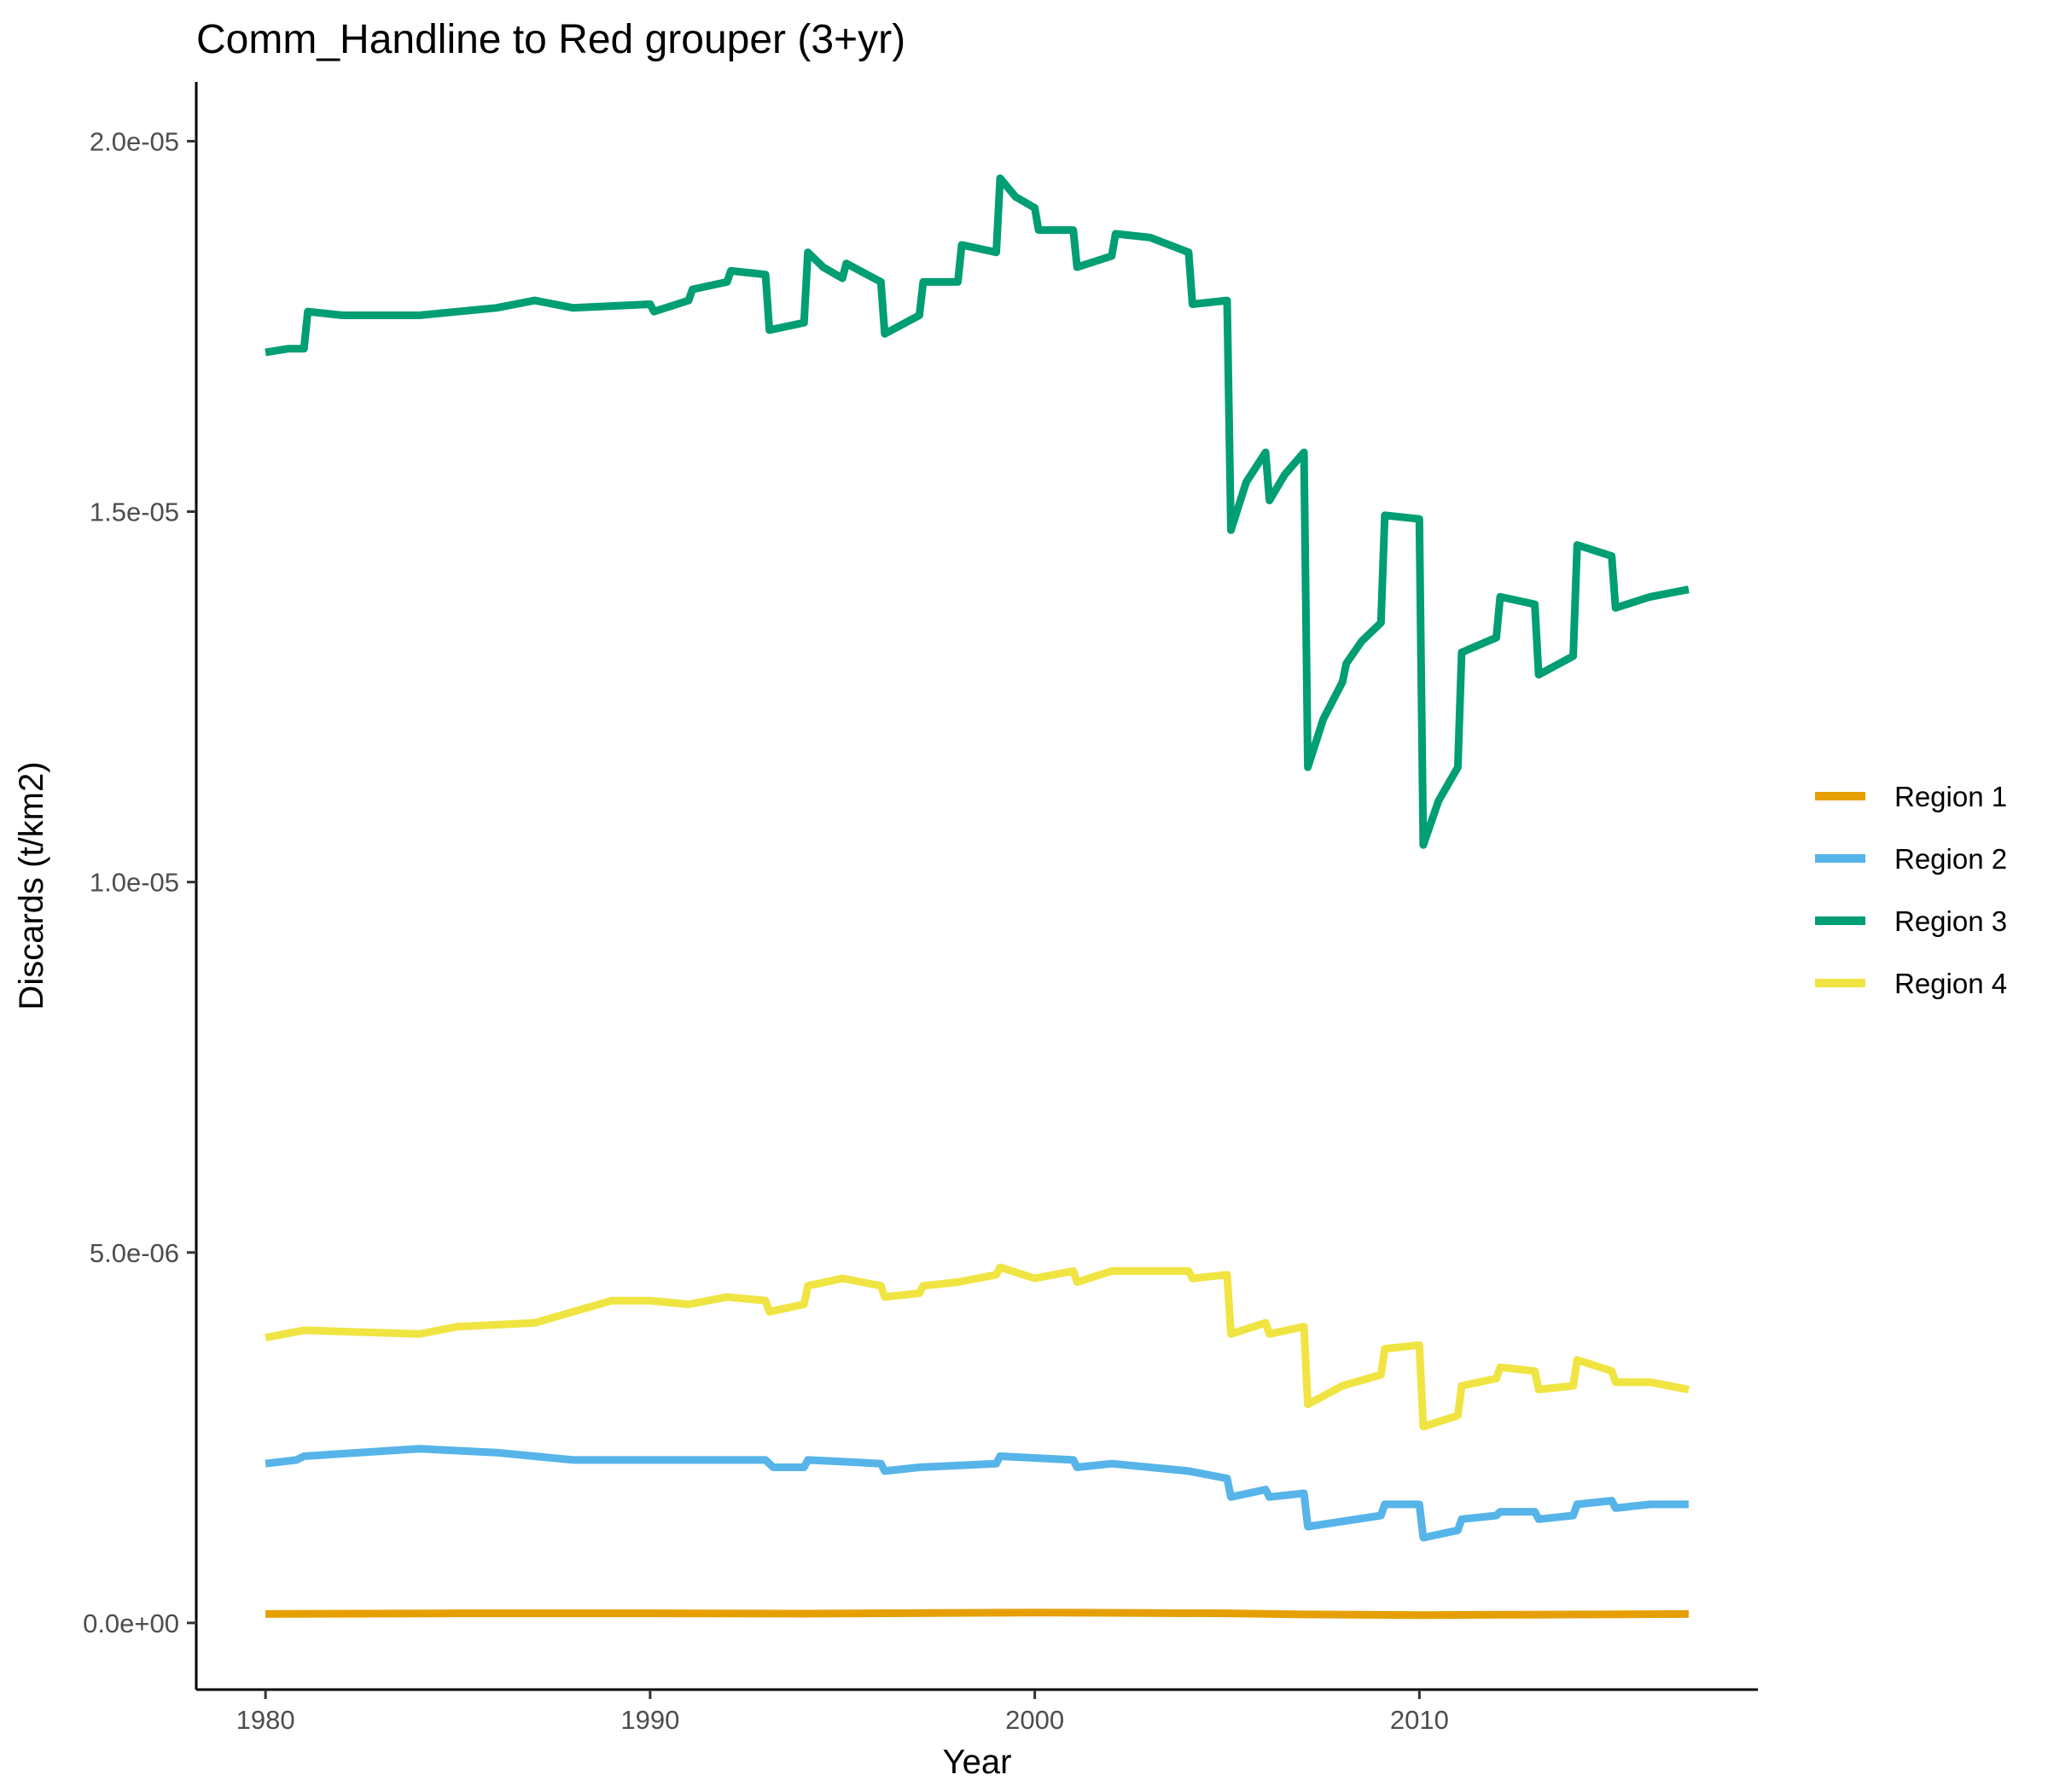 The image size is (2048, 1792). Describe the element at coordinates (1419, 1720) in the screenshot. I see `x-tick-label: 2010` at that location.